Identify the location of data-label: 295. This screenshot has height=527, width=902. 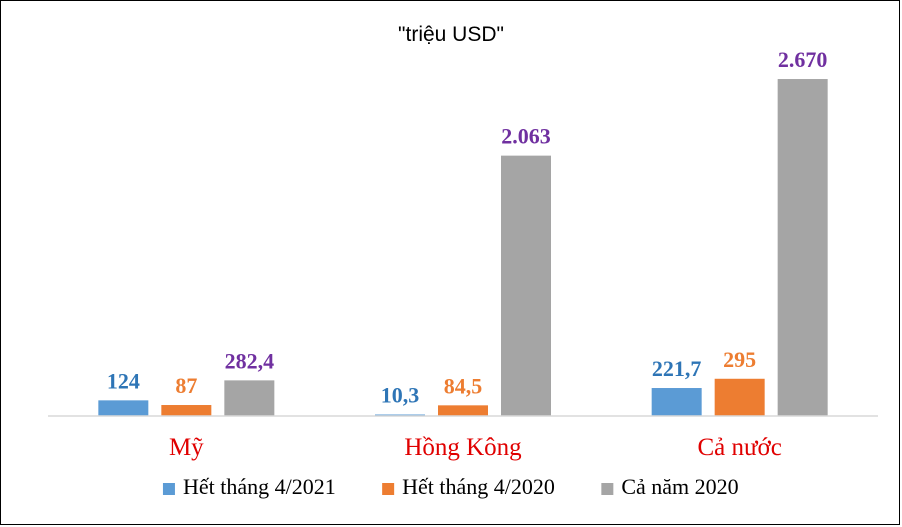
(739, 359).